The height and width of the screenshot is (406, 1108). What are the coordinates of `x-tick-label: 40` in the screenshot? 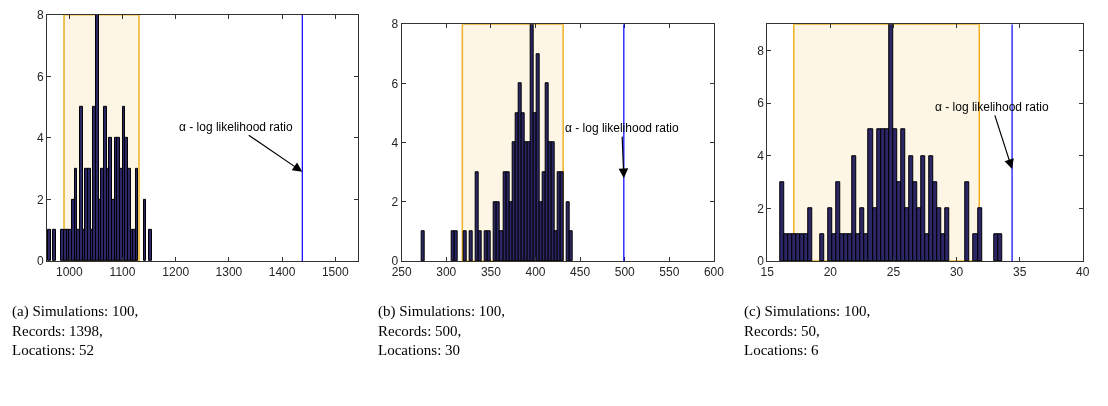 It's located at (1083, 272).